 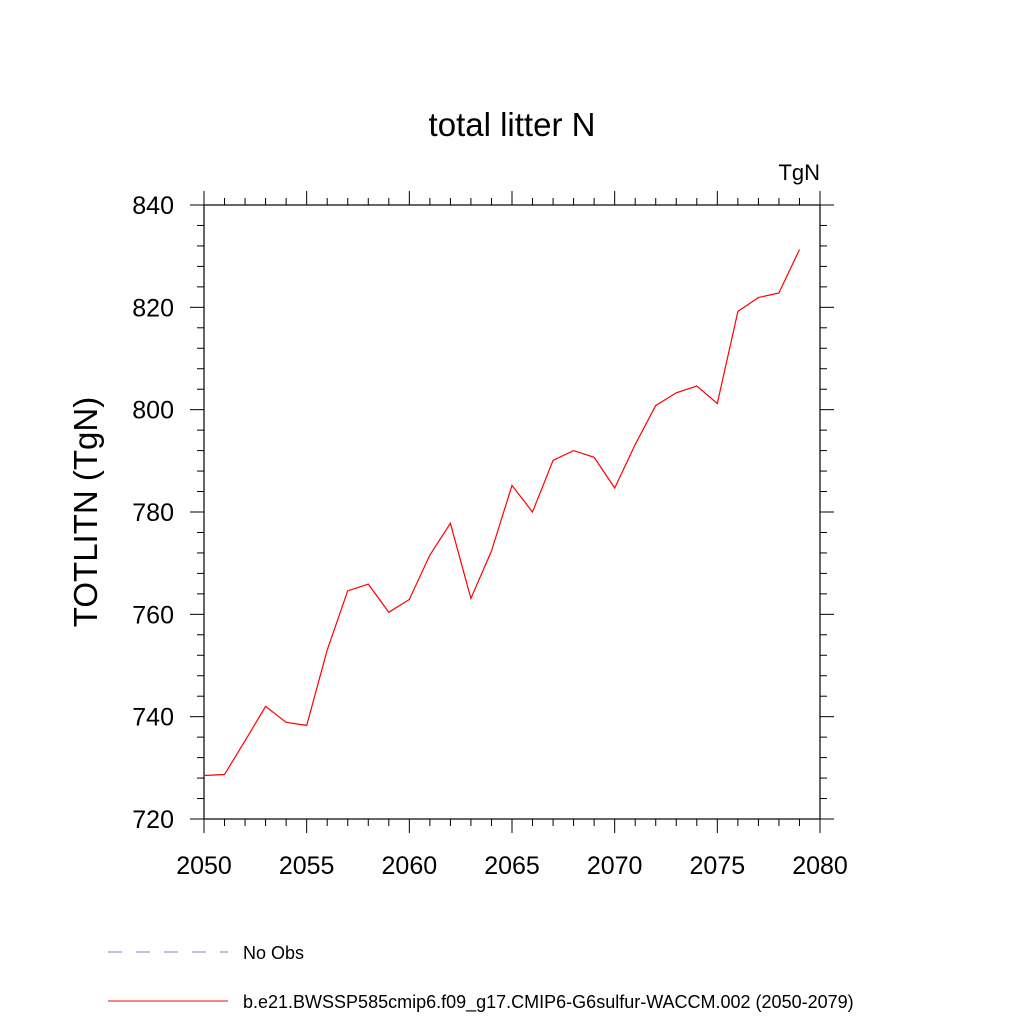 I want to click on y-axis-label: TOTLITN (TgN), so click(x=85, y=512).